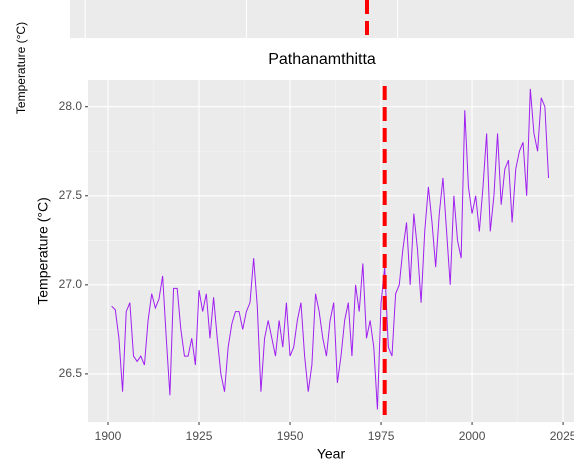 The height and width of the screenshot is (466, 574). I want to click on y-axis-title: Temperature (°C), so click(43, 251).